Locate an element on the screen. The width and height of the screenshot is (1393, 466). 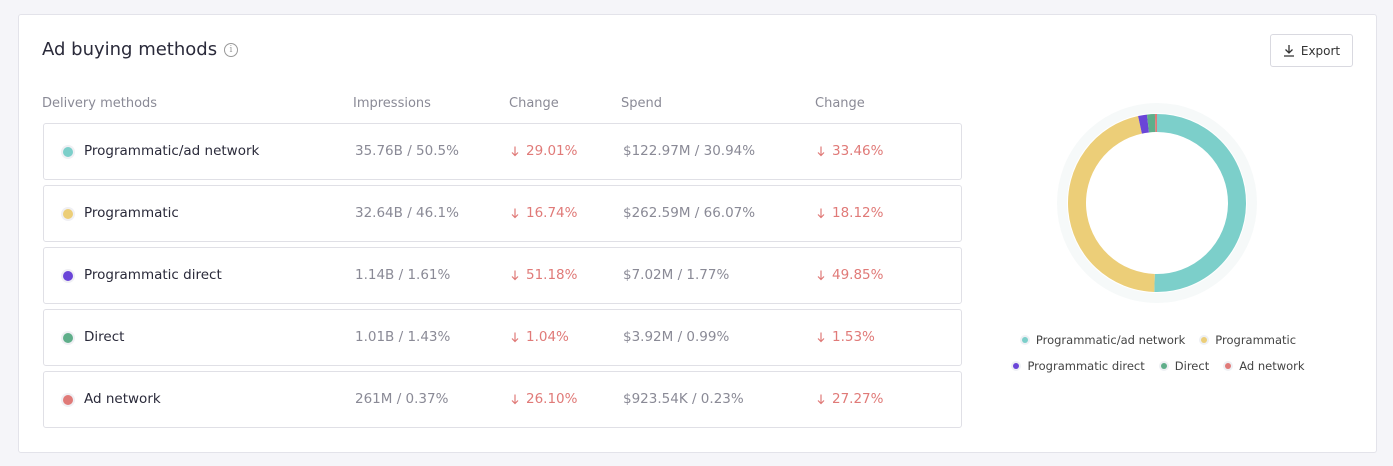
change-value: 18.12% is located at coordinates (858, 213).